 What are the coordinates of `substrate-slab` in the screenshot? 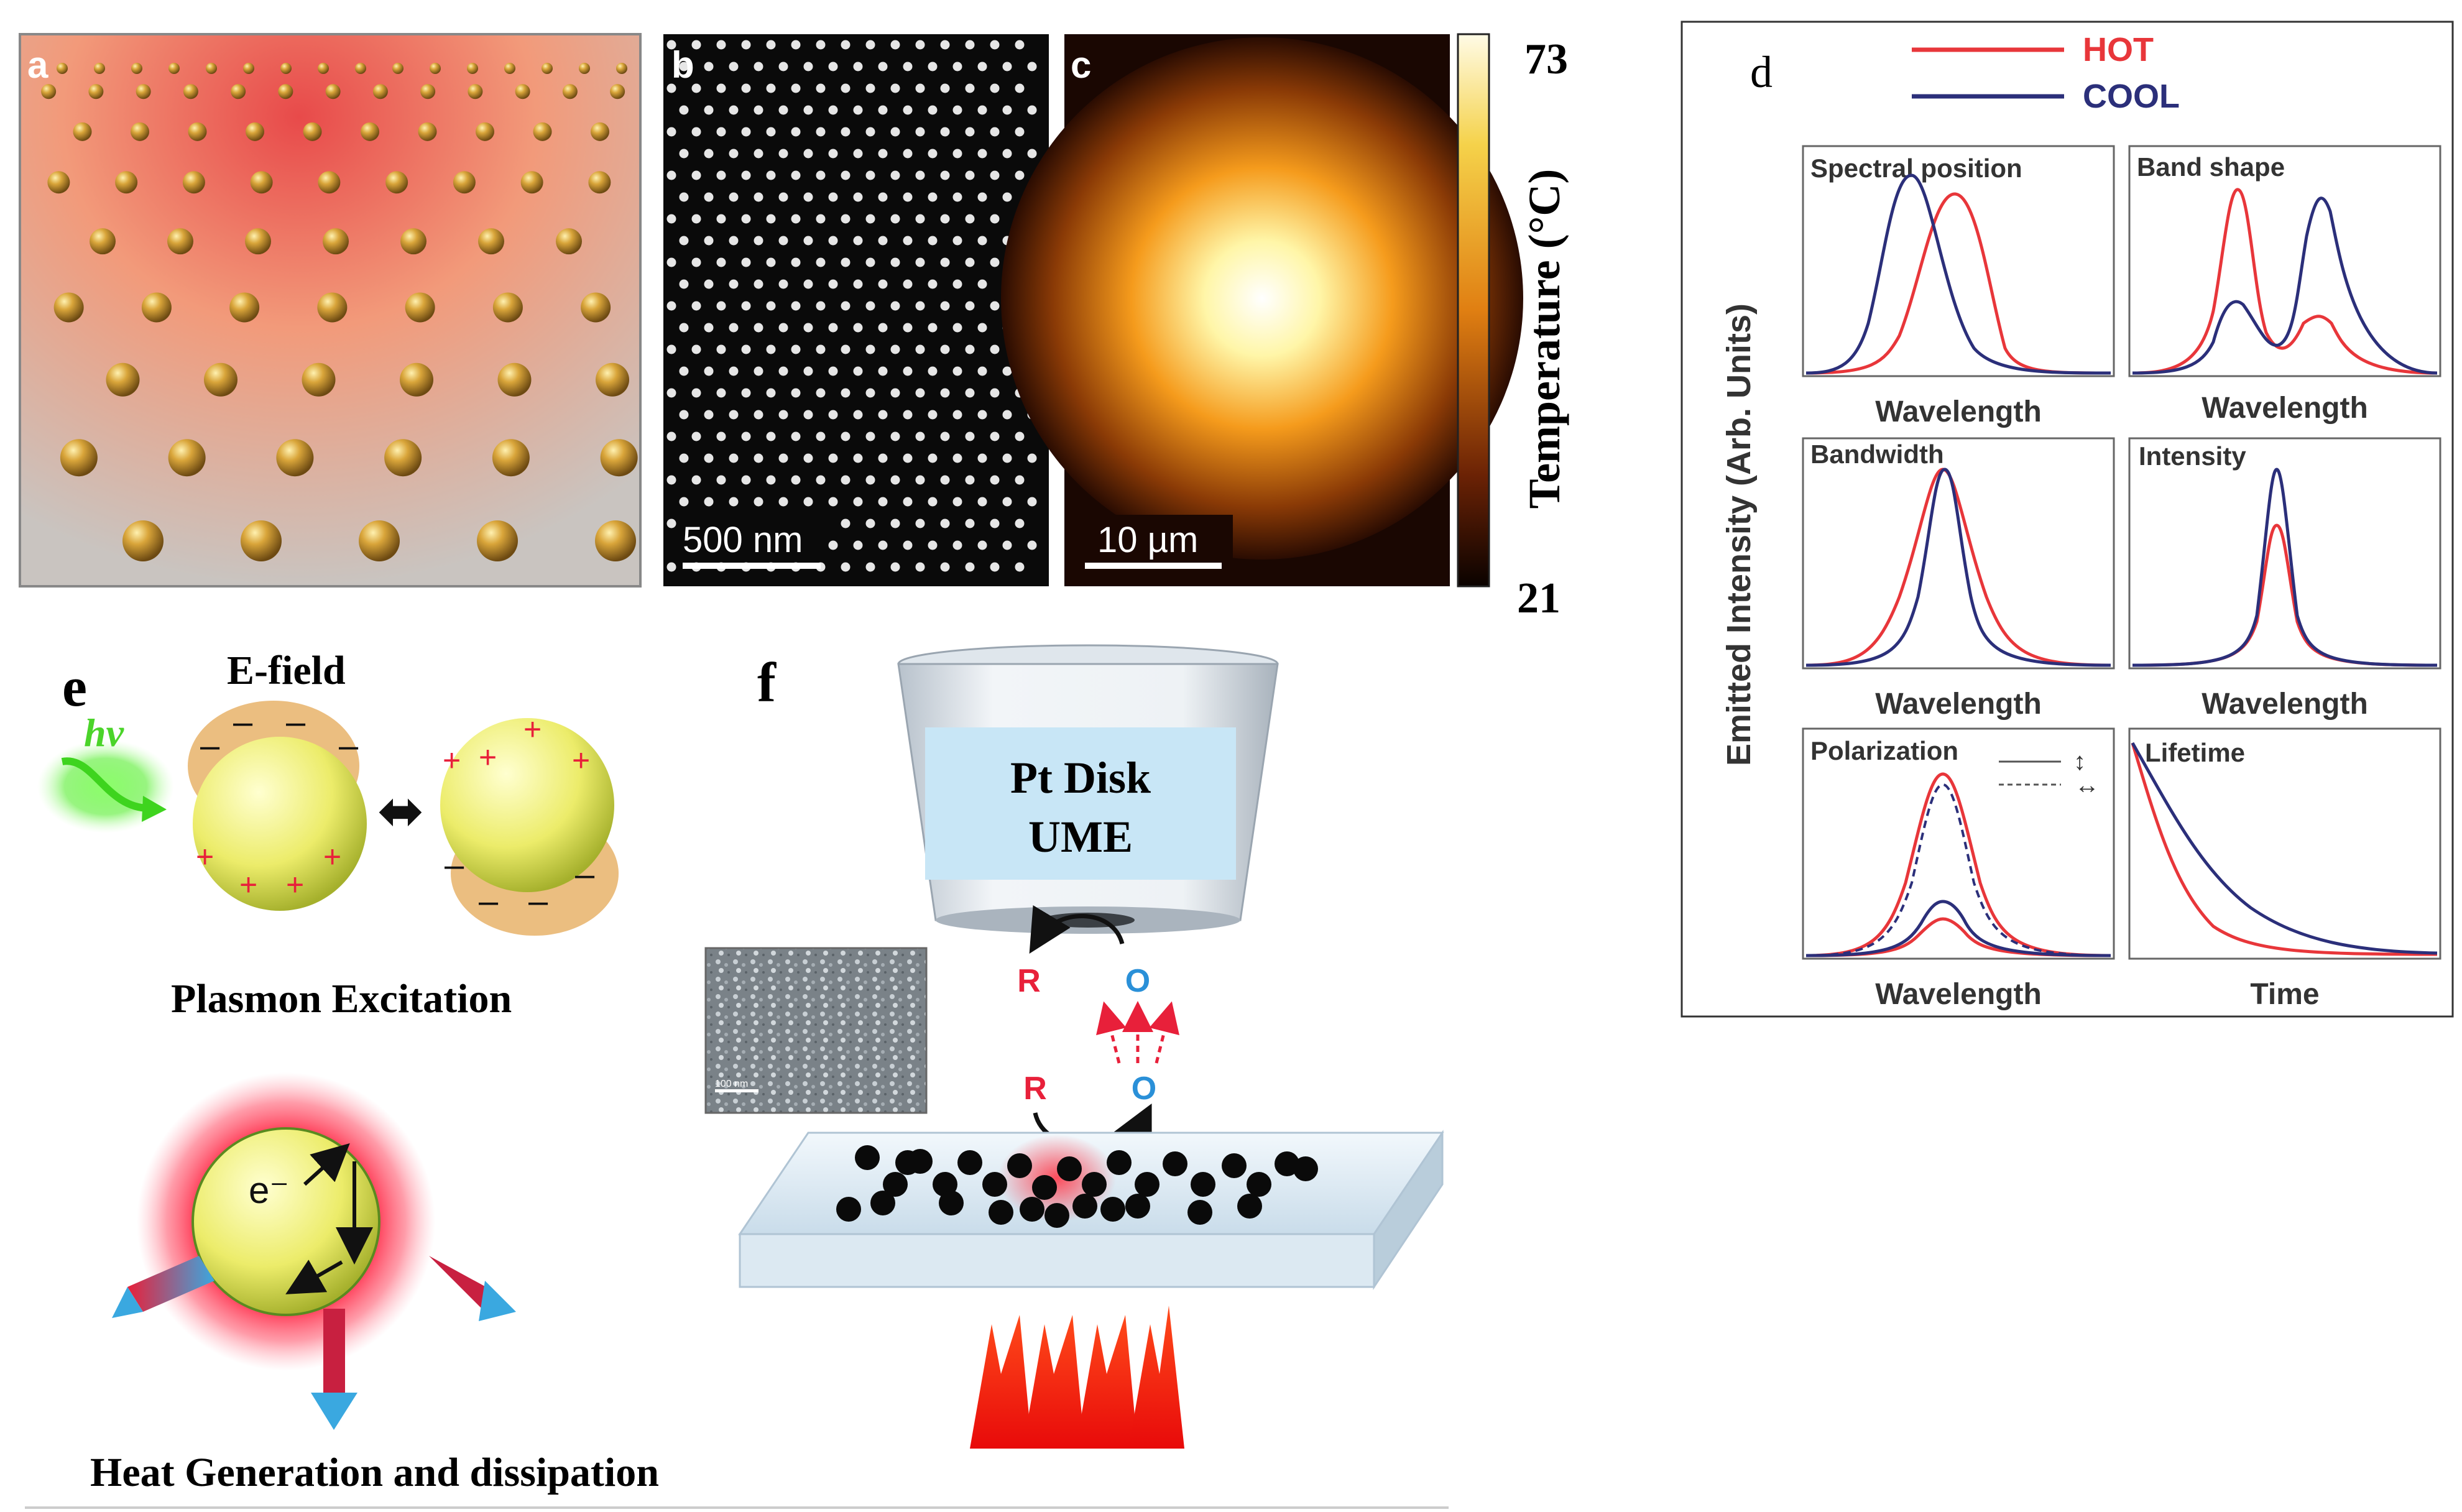 It's located at (1091, 1210).